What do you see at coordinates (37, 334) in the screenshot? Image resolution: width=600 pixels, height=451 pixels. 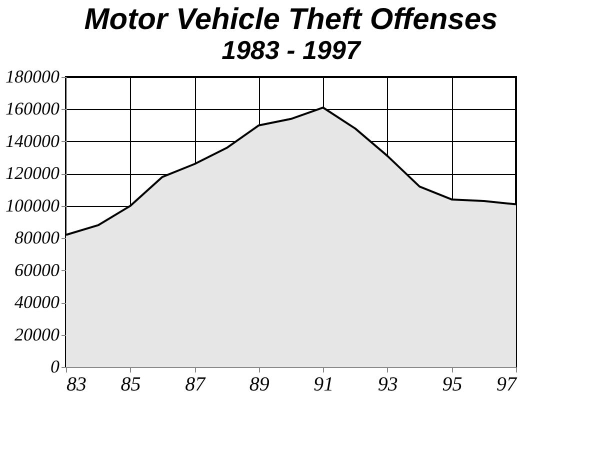 I see `y-tick-label: 20000` at bounding box center [37, 334].